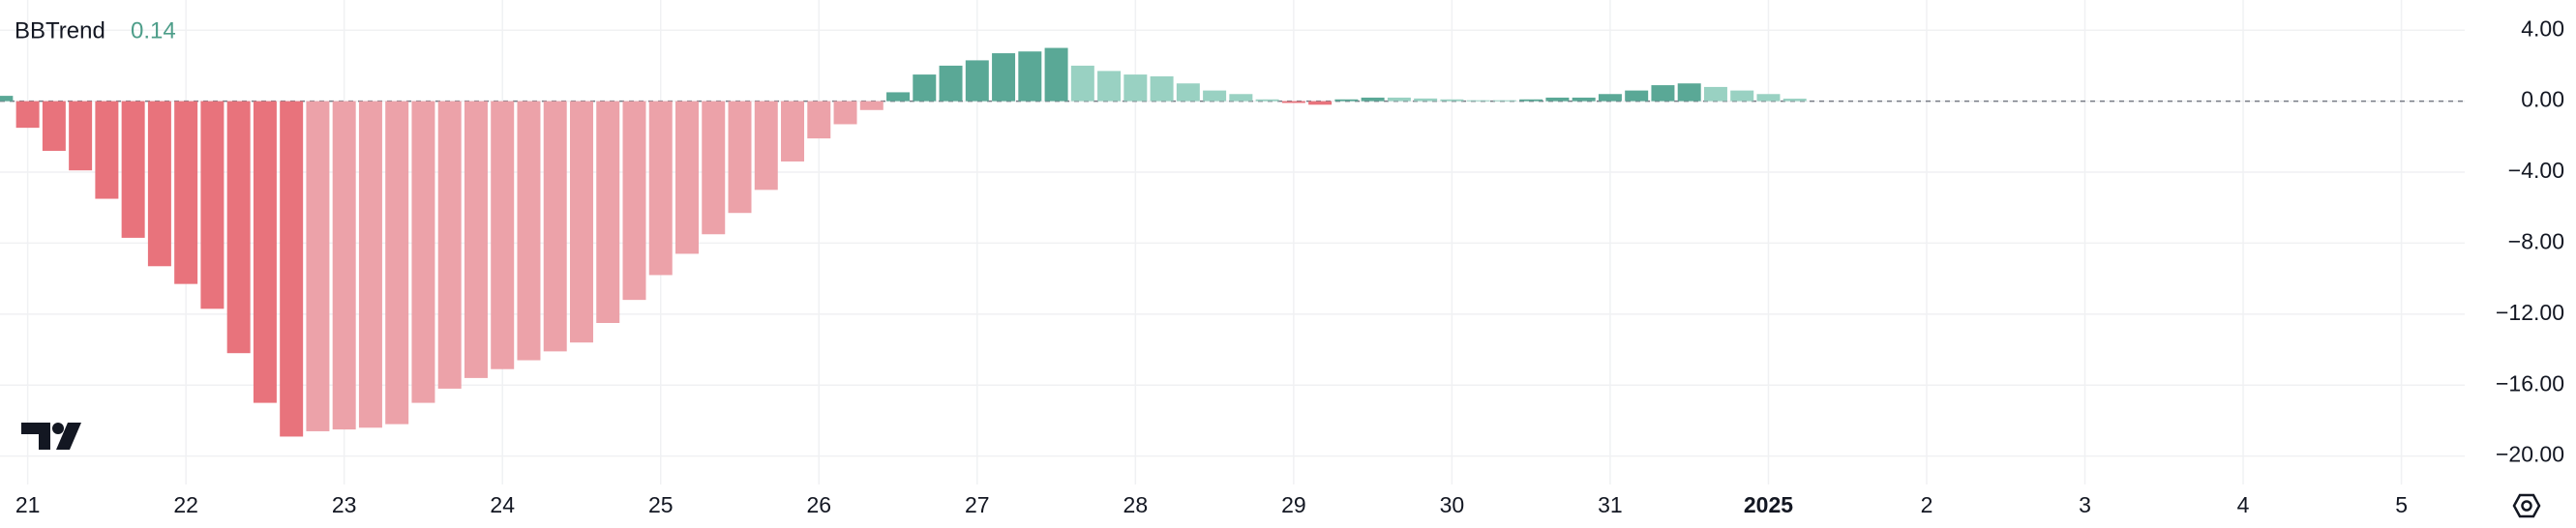 The image size is (2576, 528). Describe the element at coordinates (153, 31) in the screenshot. I see `indicator-value: 0.14` at that location.